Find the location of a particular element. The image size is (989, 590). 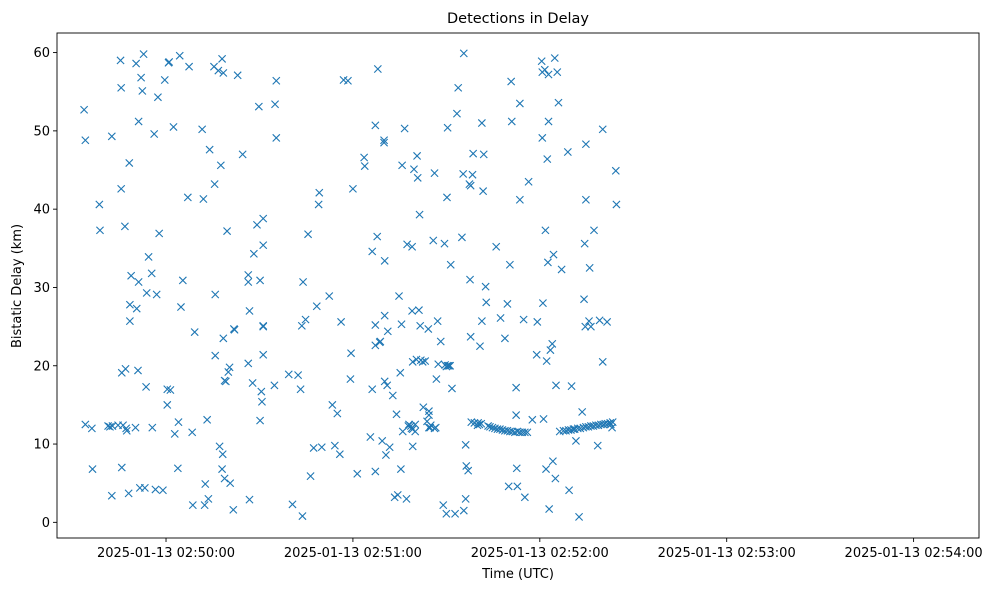

y-tick-label: 50 is located at coordinates (41, 131).